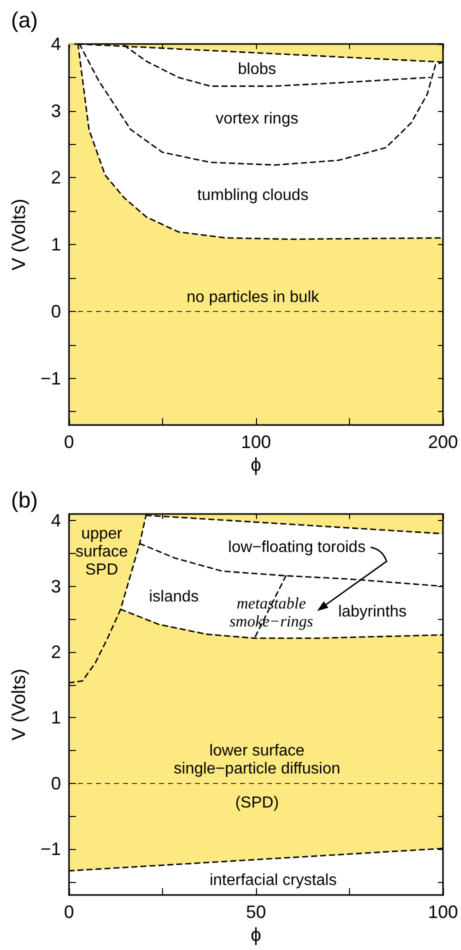 The width and height of the screenshot is (461, 950). What do you see at coordinates (257, 760) in the screenshot?
I see `annotation: lower surface single−particle diffusion` at bounding box center [257, 760].